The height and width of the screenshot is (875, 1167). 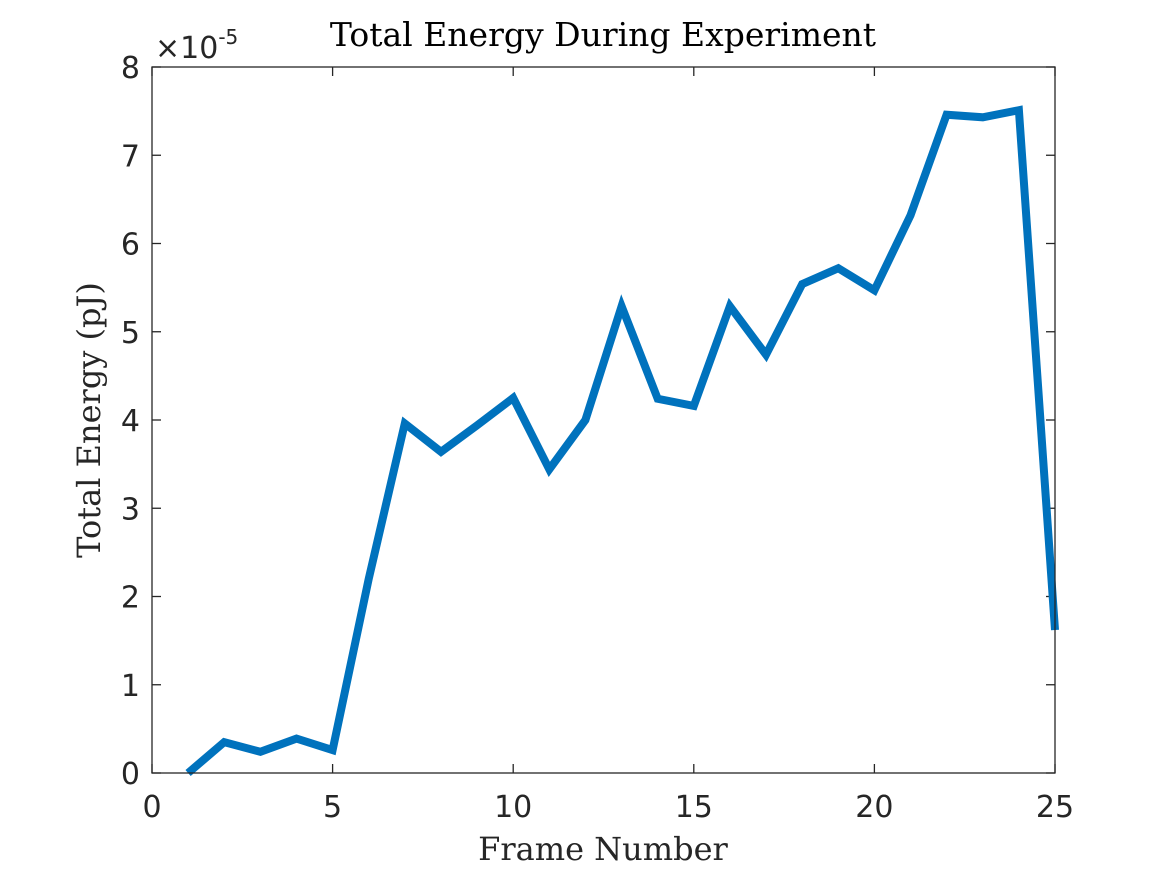 What do you see at coordinates (1055, 807) in the screenshot?
I see `x-tick-label: 25` at bounding box center [1055, 807].